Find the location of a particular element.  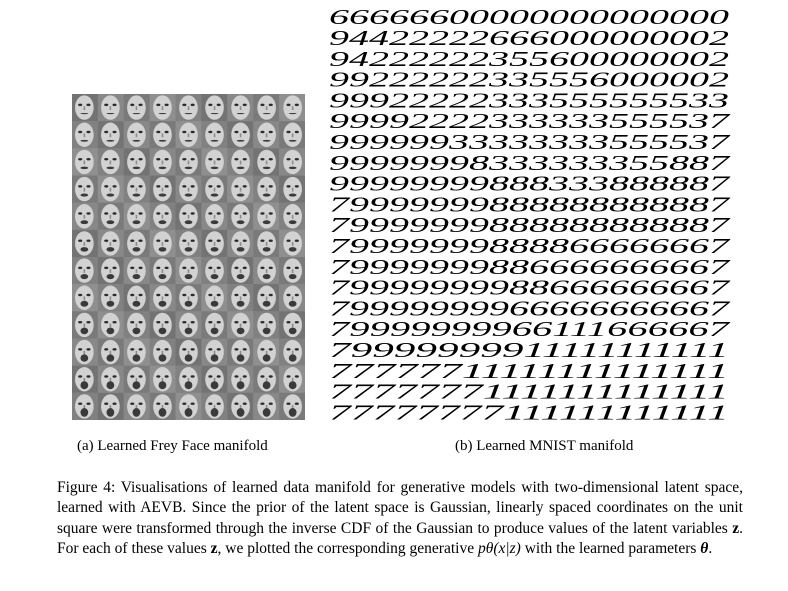

caption-likelihood-math: pθ(x|z) is located at coordinates (499, 549).